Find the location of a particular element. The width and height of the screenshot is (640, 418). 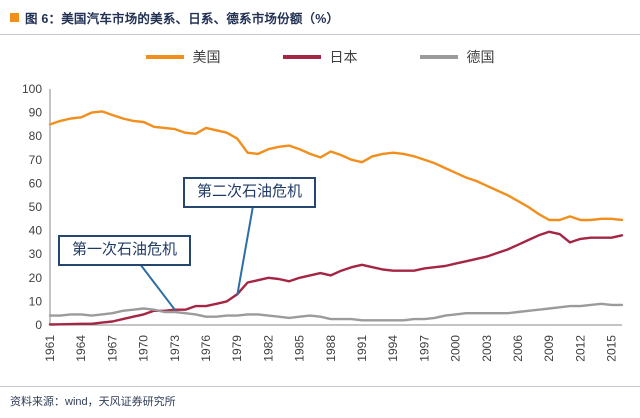

figure-title: 图 6：美国汽车市场的美系、日系、德系市场份额（%） is located at coordinates (182, 19).